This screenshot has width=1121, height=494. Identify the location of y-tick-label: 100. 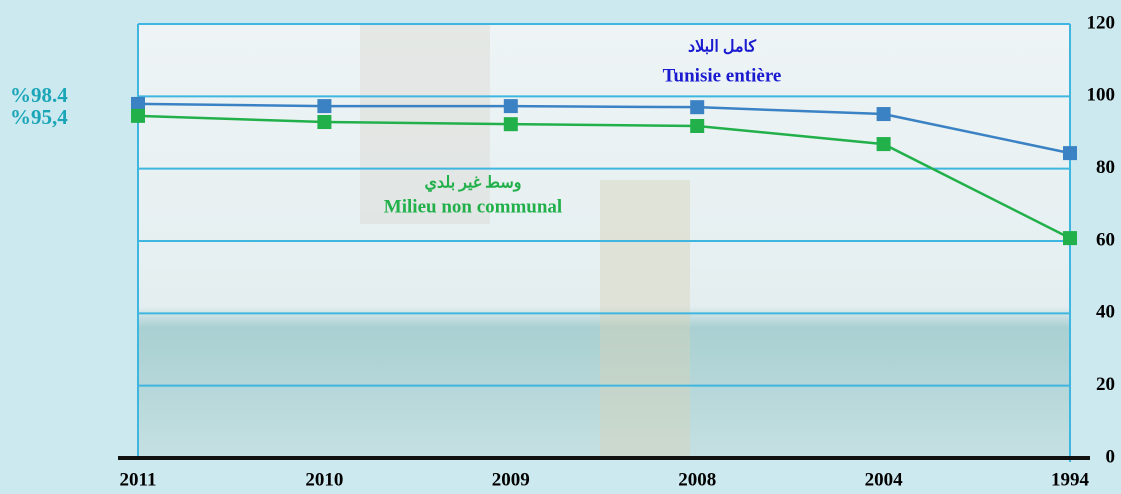
(1101, 95).